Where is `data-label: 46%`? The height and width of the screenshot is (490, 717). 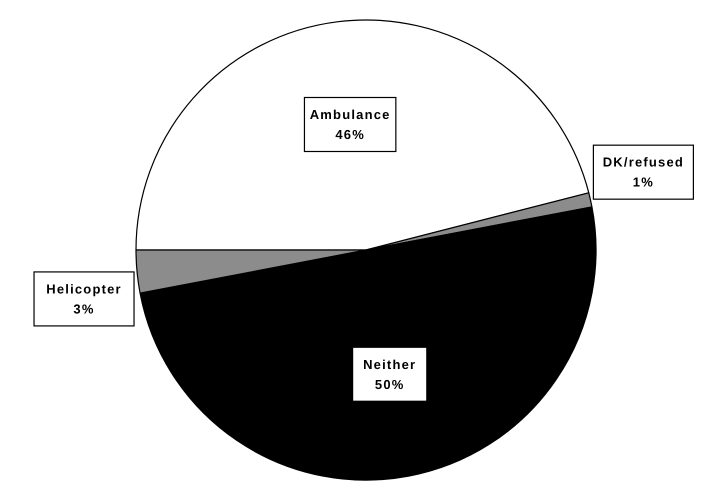
data-label: 46% is located at coordinates (350, 134).